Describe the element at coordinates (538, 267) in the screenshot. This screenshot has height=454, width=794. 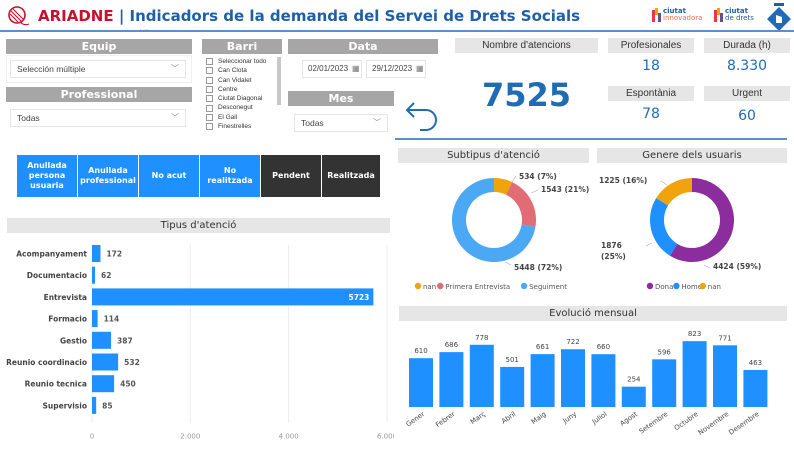
I see `data-label: 5448 (72%)` at that location.